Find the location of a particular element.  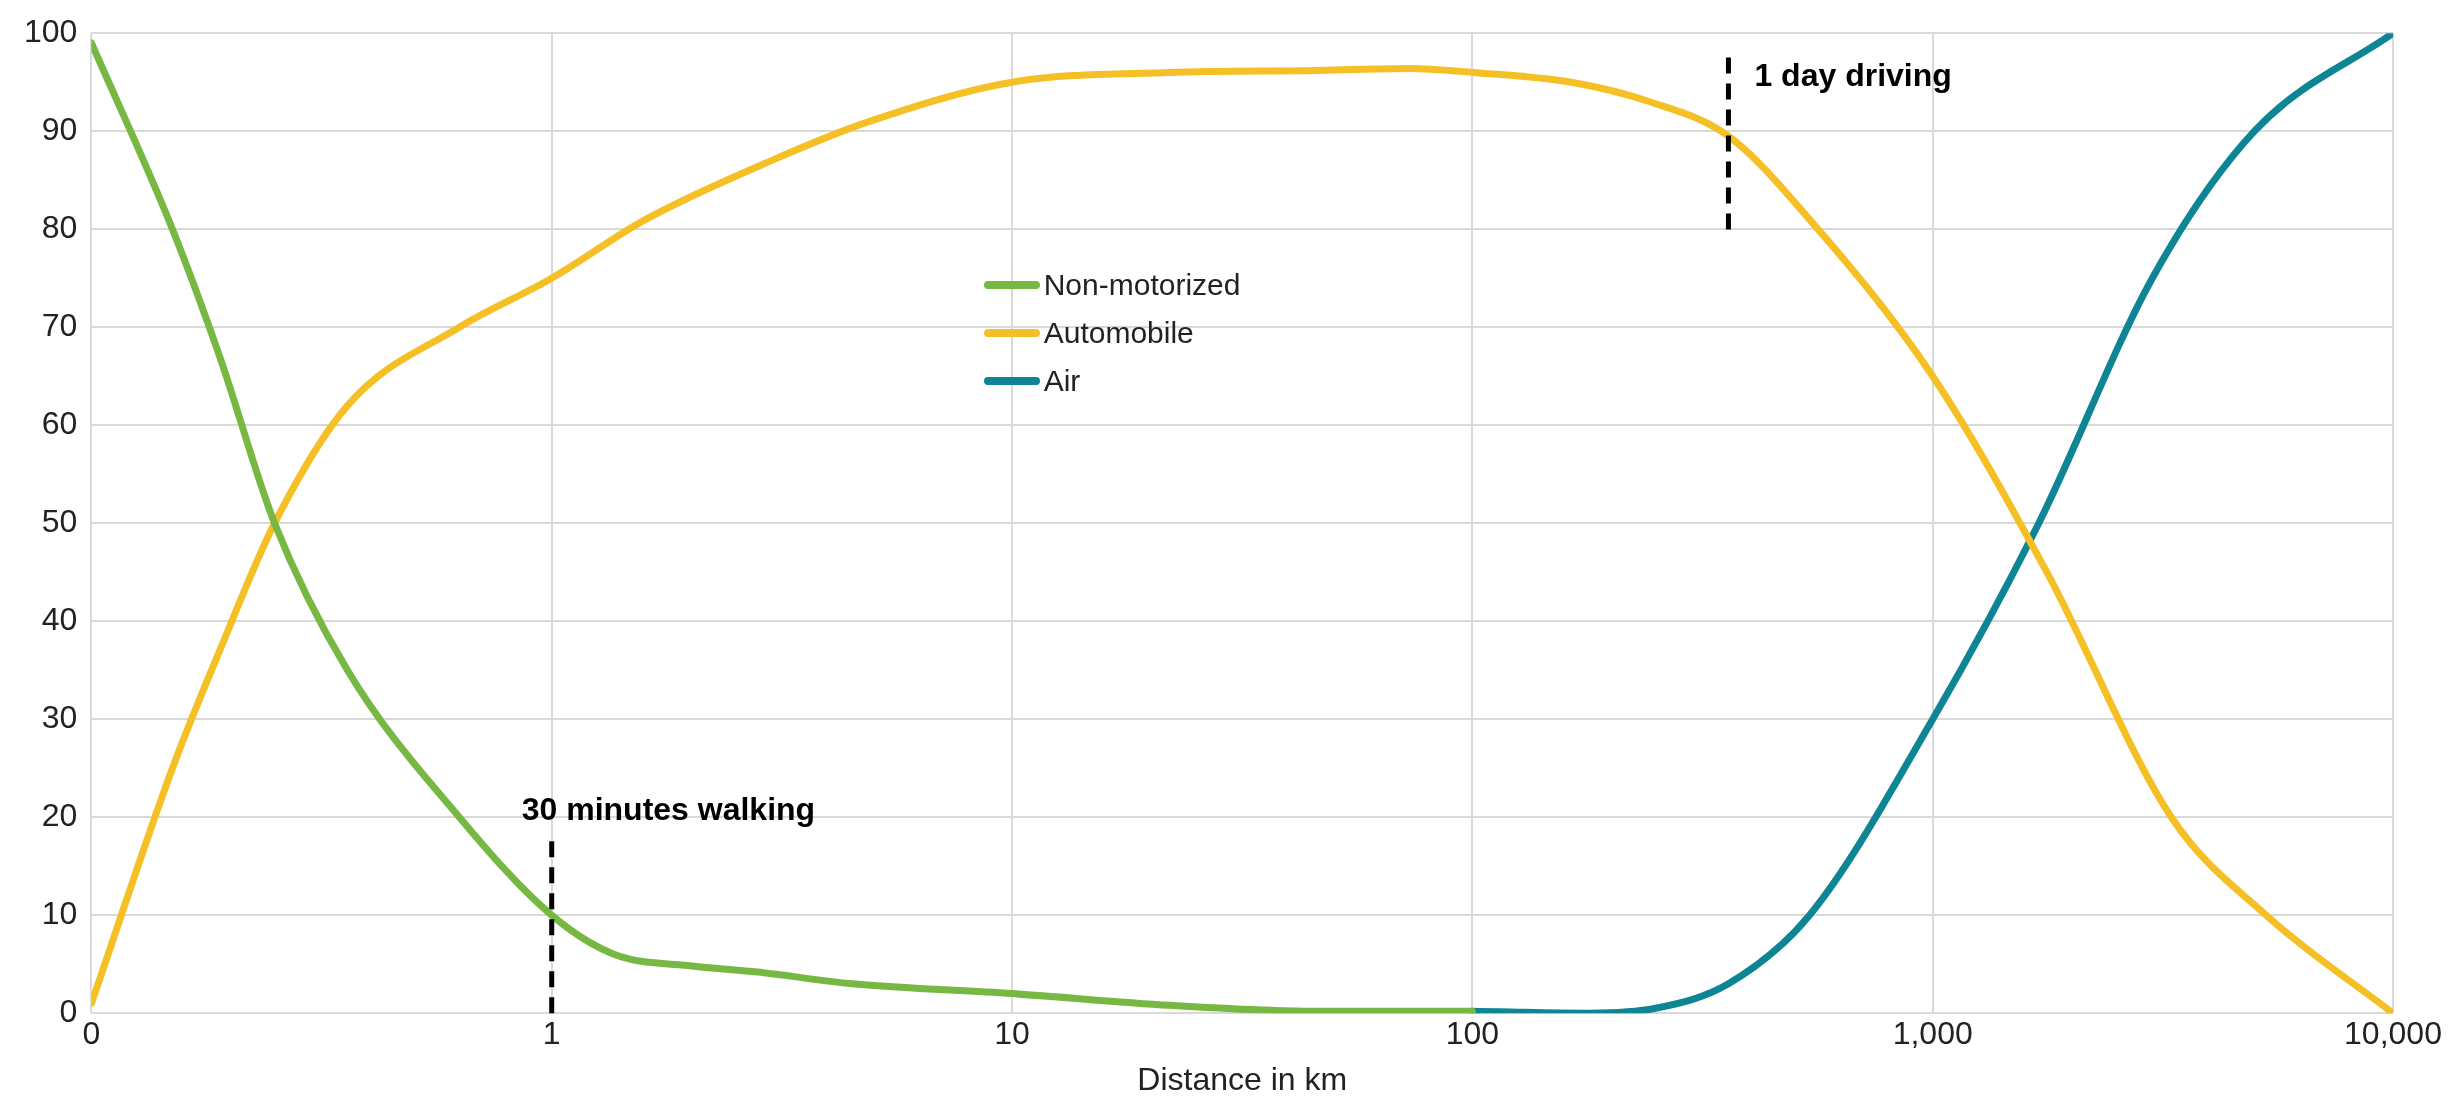

y-tick-label: 50 is located at coordinates (59, 521).